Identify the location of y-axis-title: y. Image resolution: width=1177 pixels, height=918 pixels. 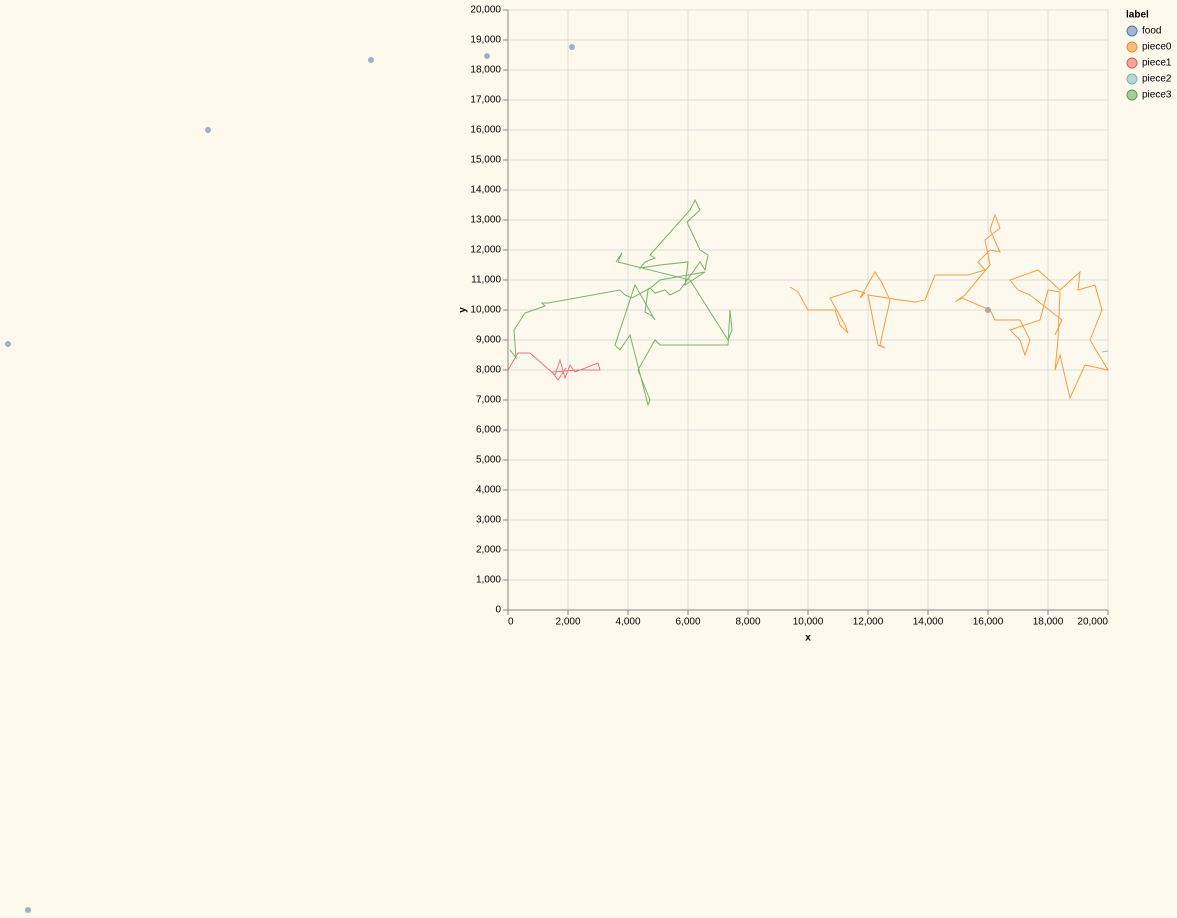
(463, 310).